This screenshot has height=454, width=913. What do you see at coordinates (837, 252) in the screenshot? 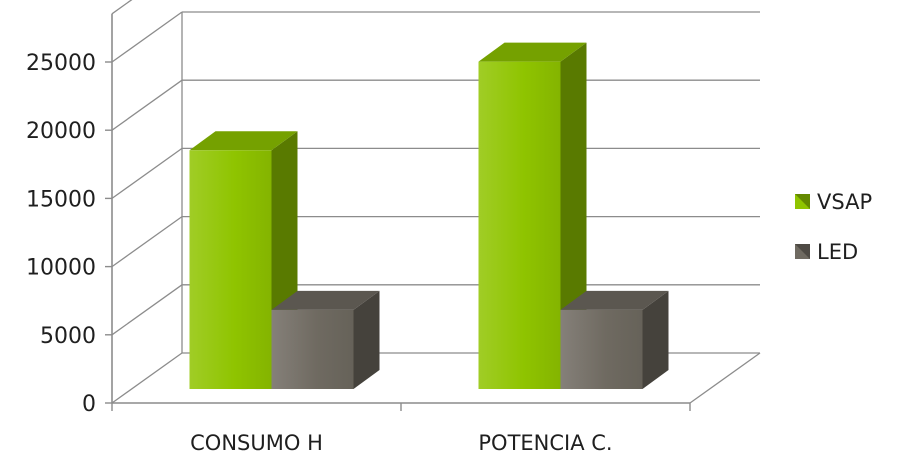
I see `legend-label: LED` at bounding box center [837, 252].